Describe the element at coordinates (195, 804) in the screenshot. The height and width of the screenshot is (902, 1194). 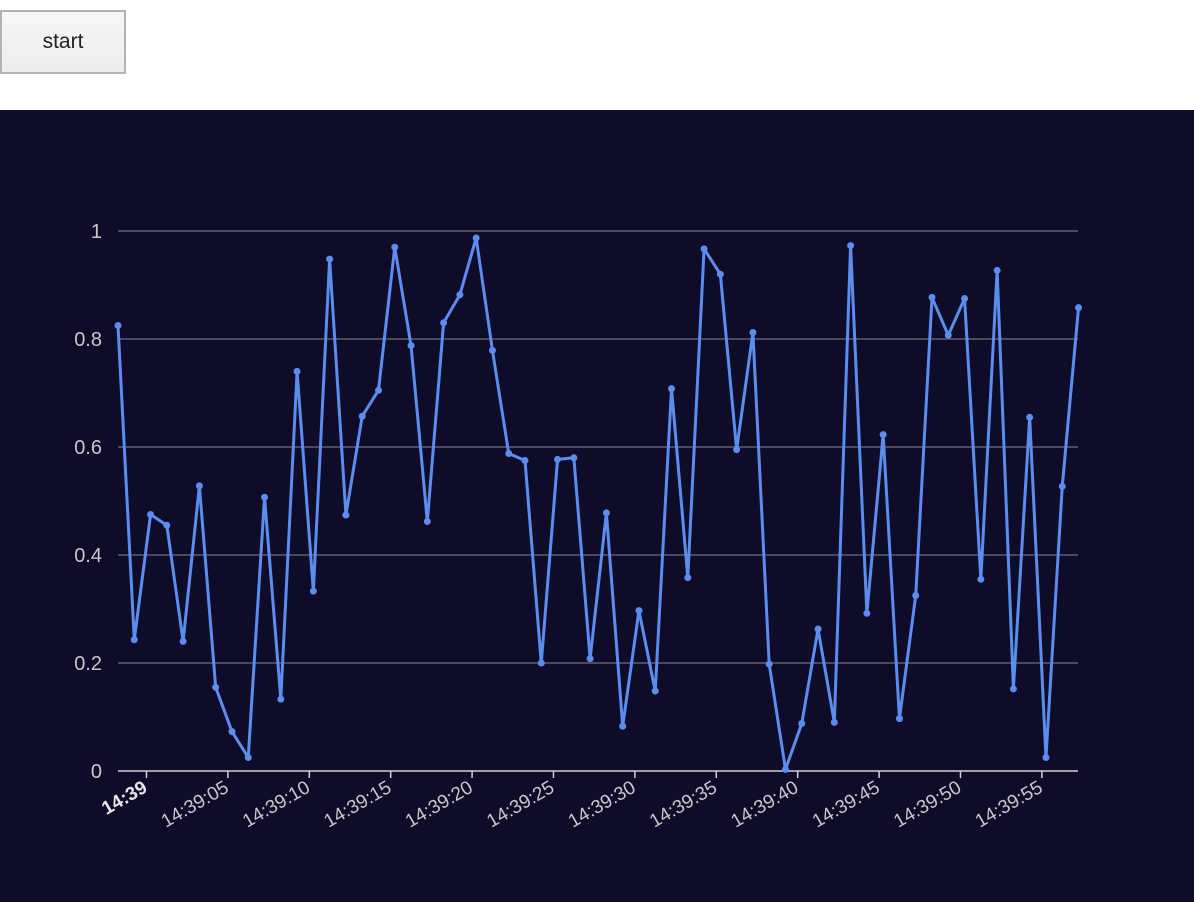
I see `x-tick-label: 14:39:05` at that location.